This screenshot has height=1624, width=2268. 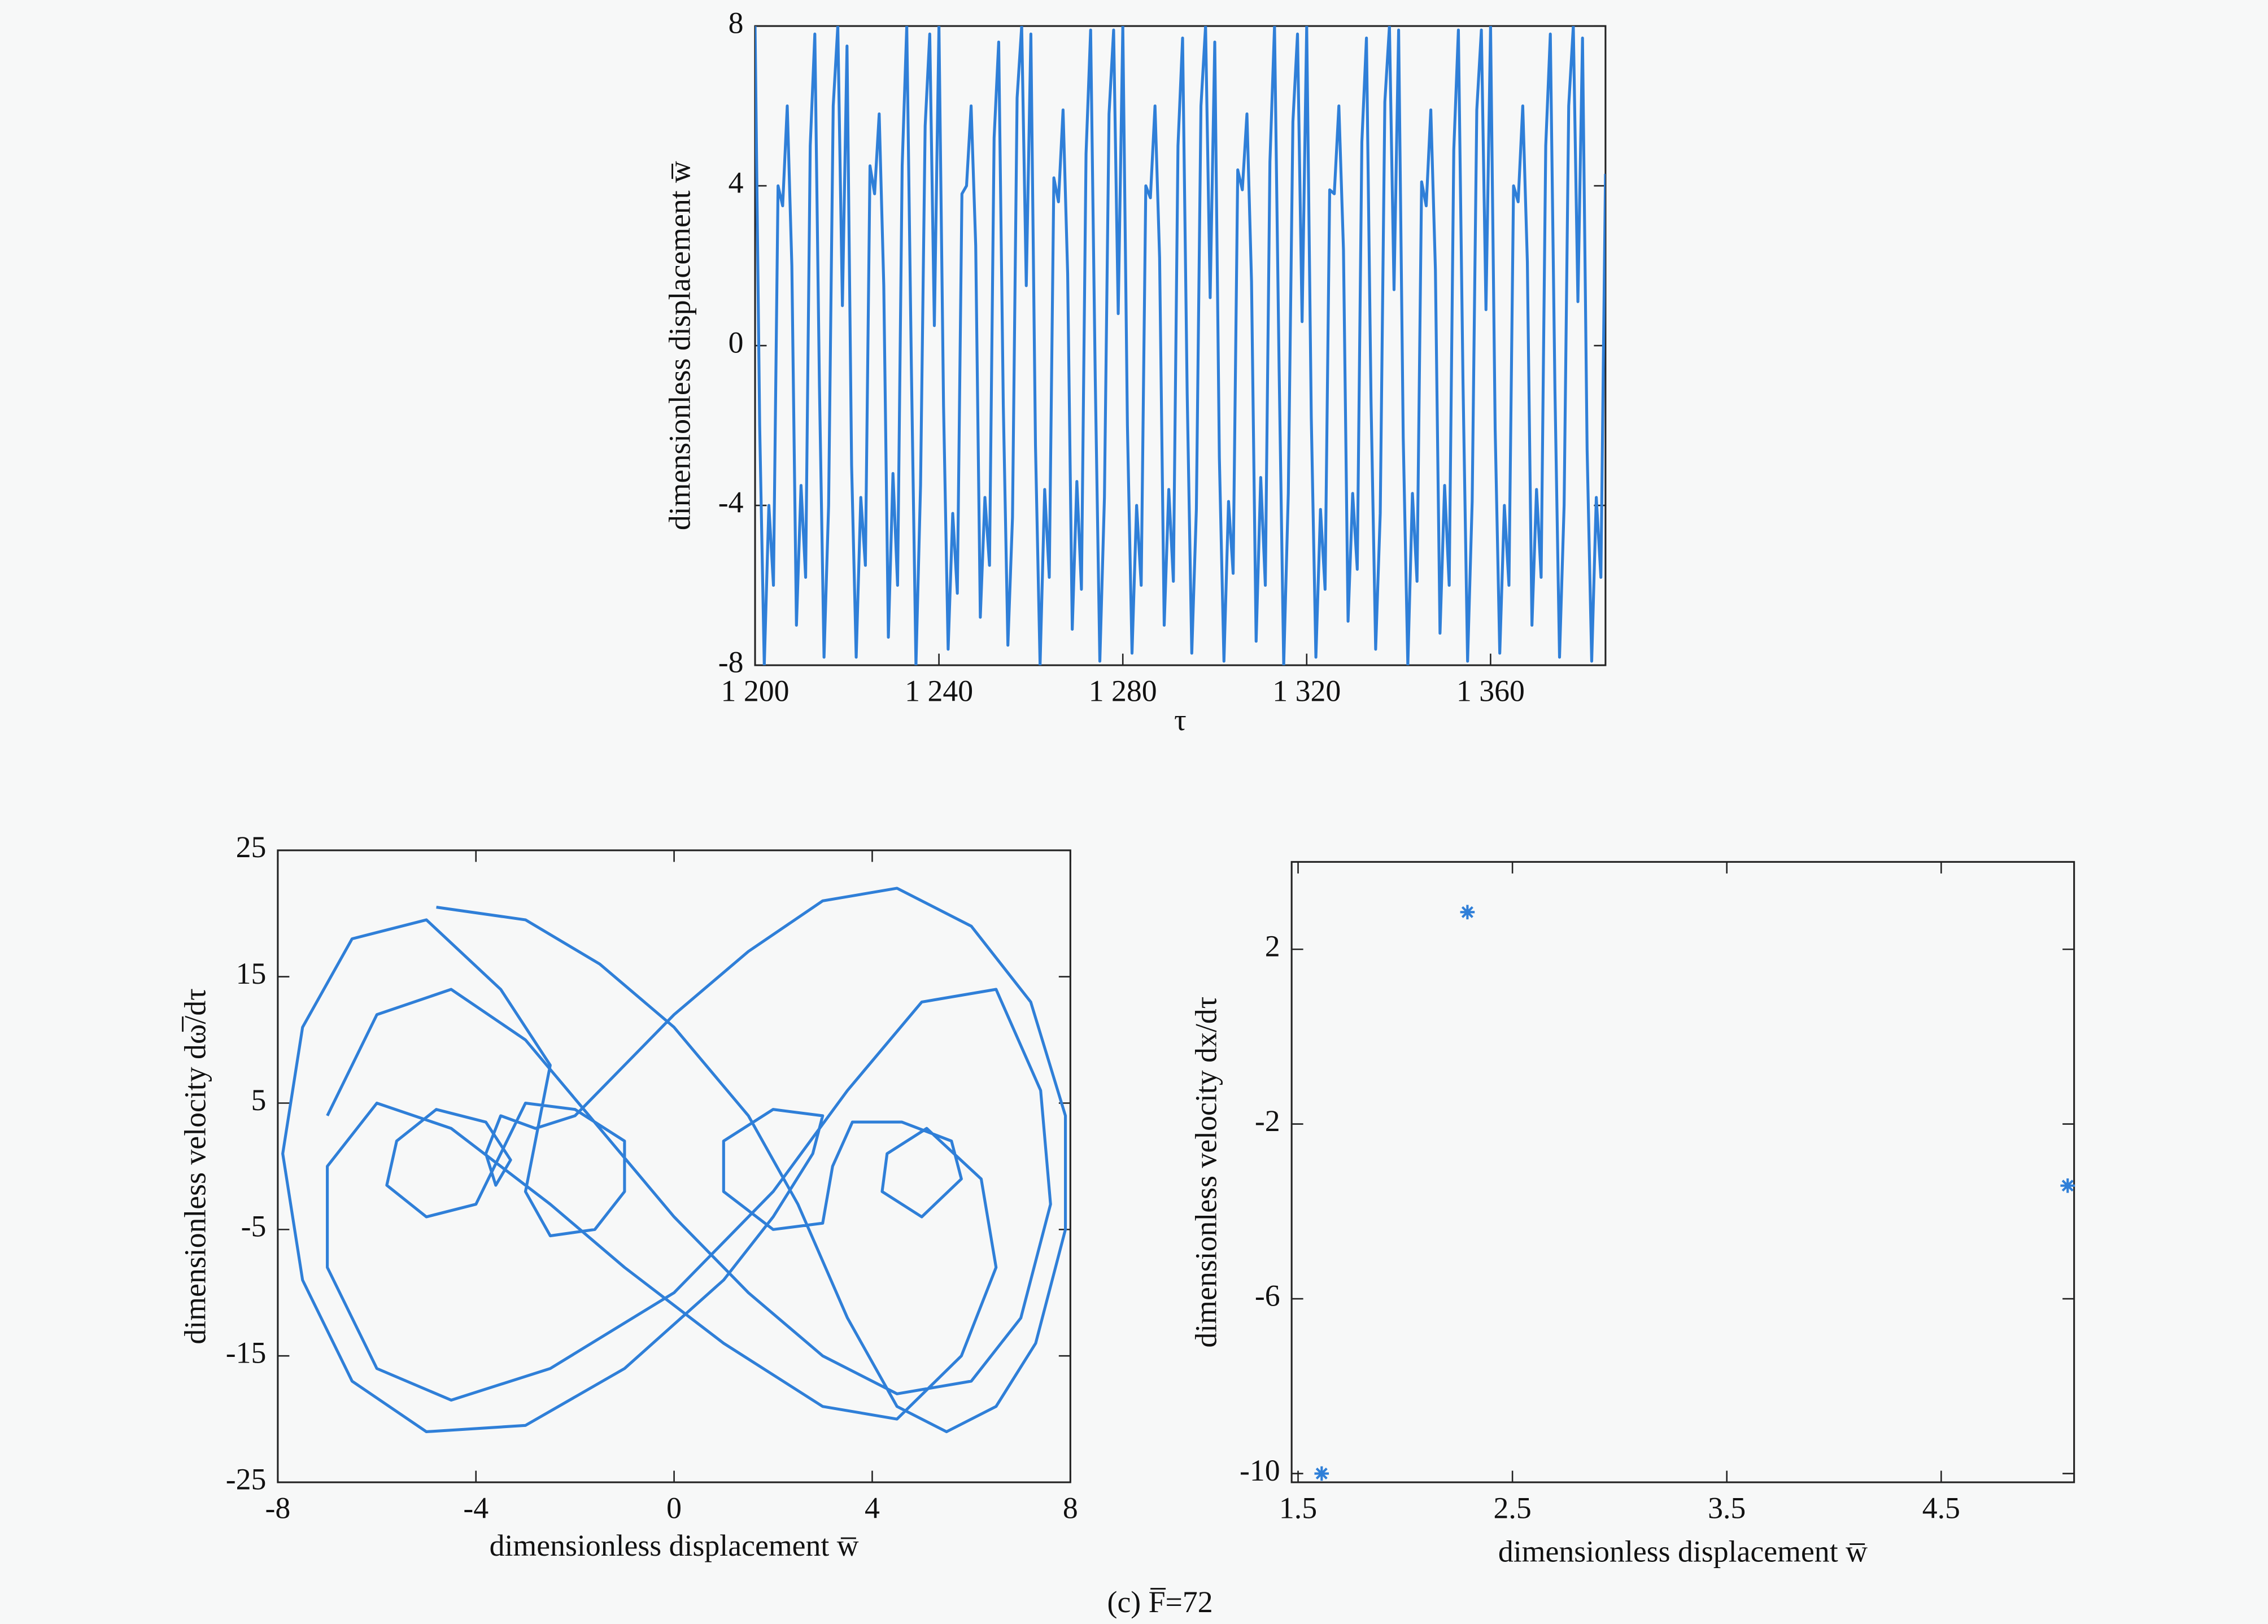 I want to click on y-tick-label: -5, so click(x=254, y=1226).